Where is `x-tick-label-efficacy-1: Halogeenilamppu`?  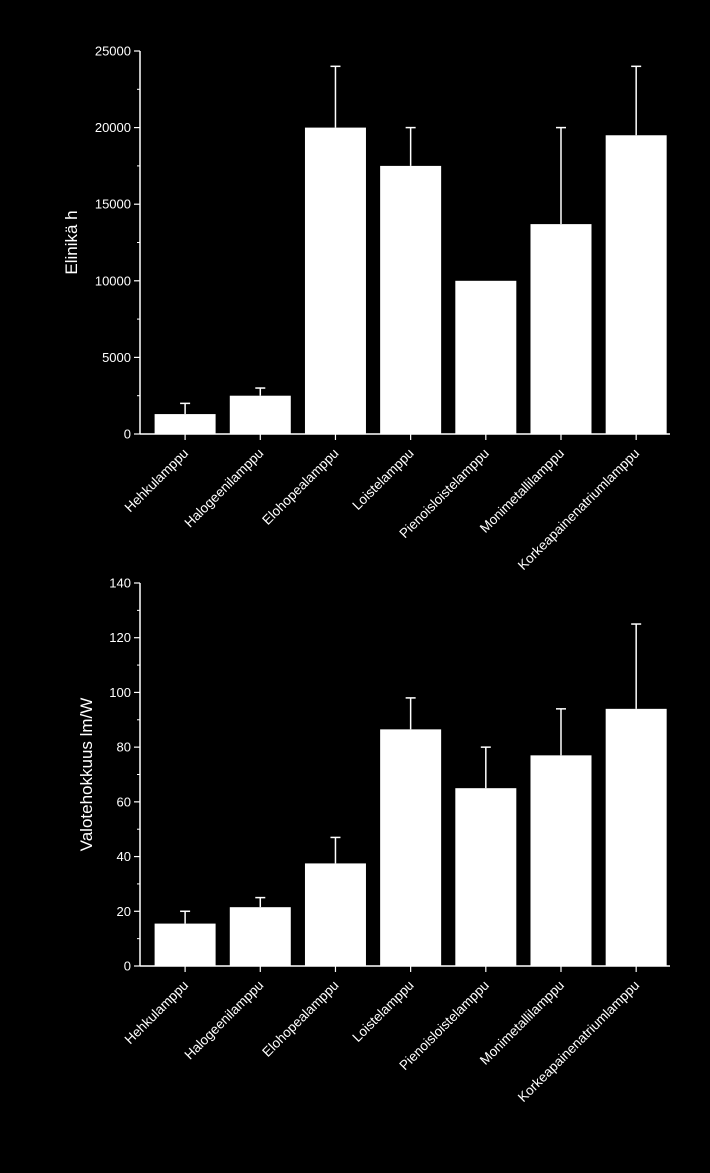 x-tick-label-efficacy-1: Halogeenilamppu is located at coordinates (223, 1020).